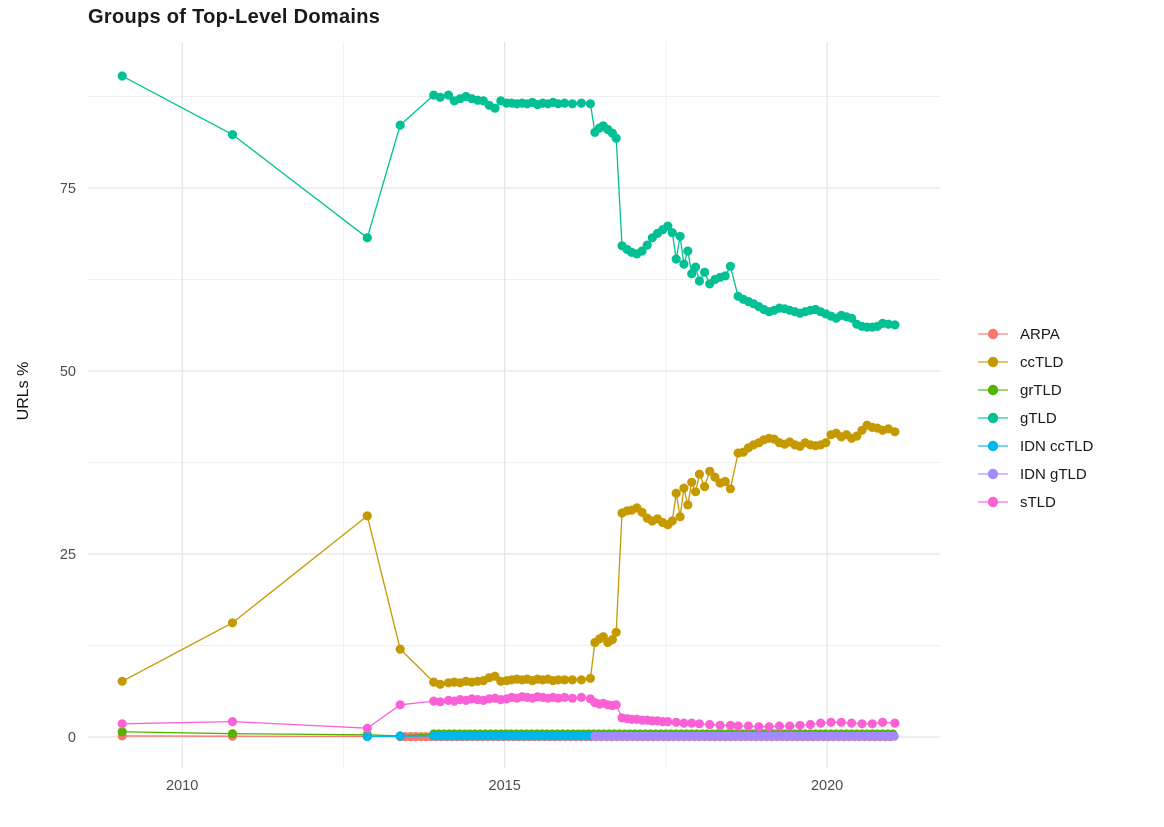  I want to click on legend-item-idn-cctld: IDN ccTLD, so click(1036, 446).